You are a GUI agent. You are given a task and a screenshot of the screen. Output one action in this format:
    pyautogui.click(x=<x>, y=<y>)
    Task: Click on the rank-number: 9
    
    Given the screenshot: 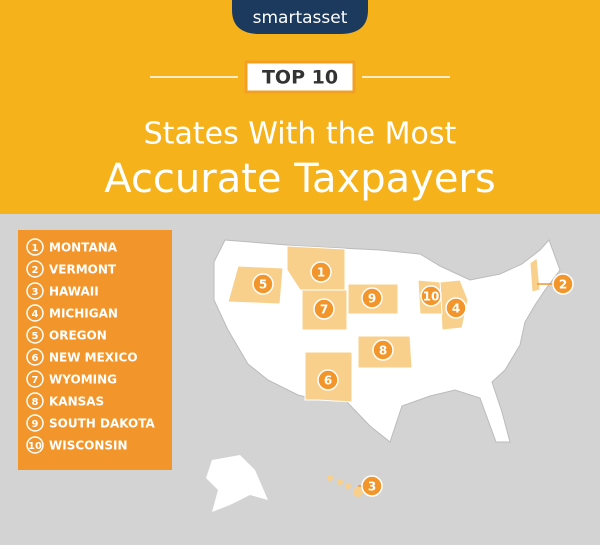 What is the action you would take?
    pyautogui.click(x=35, y=424)
    